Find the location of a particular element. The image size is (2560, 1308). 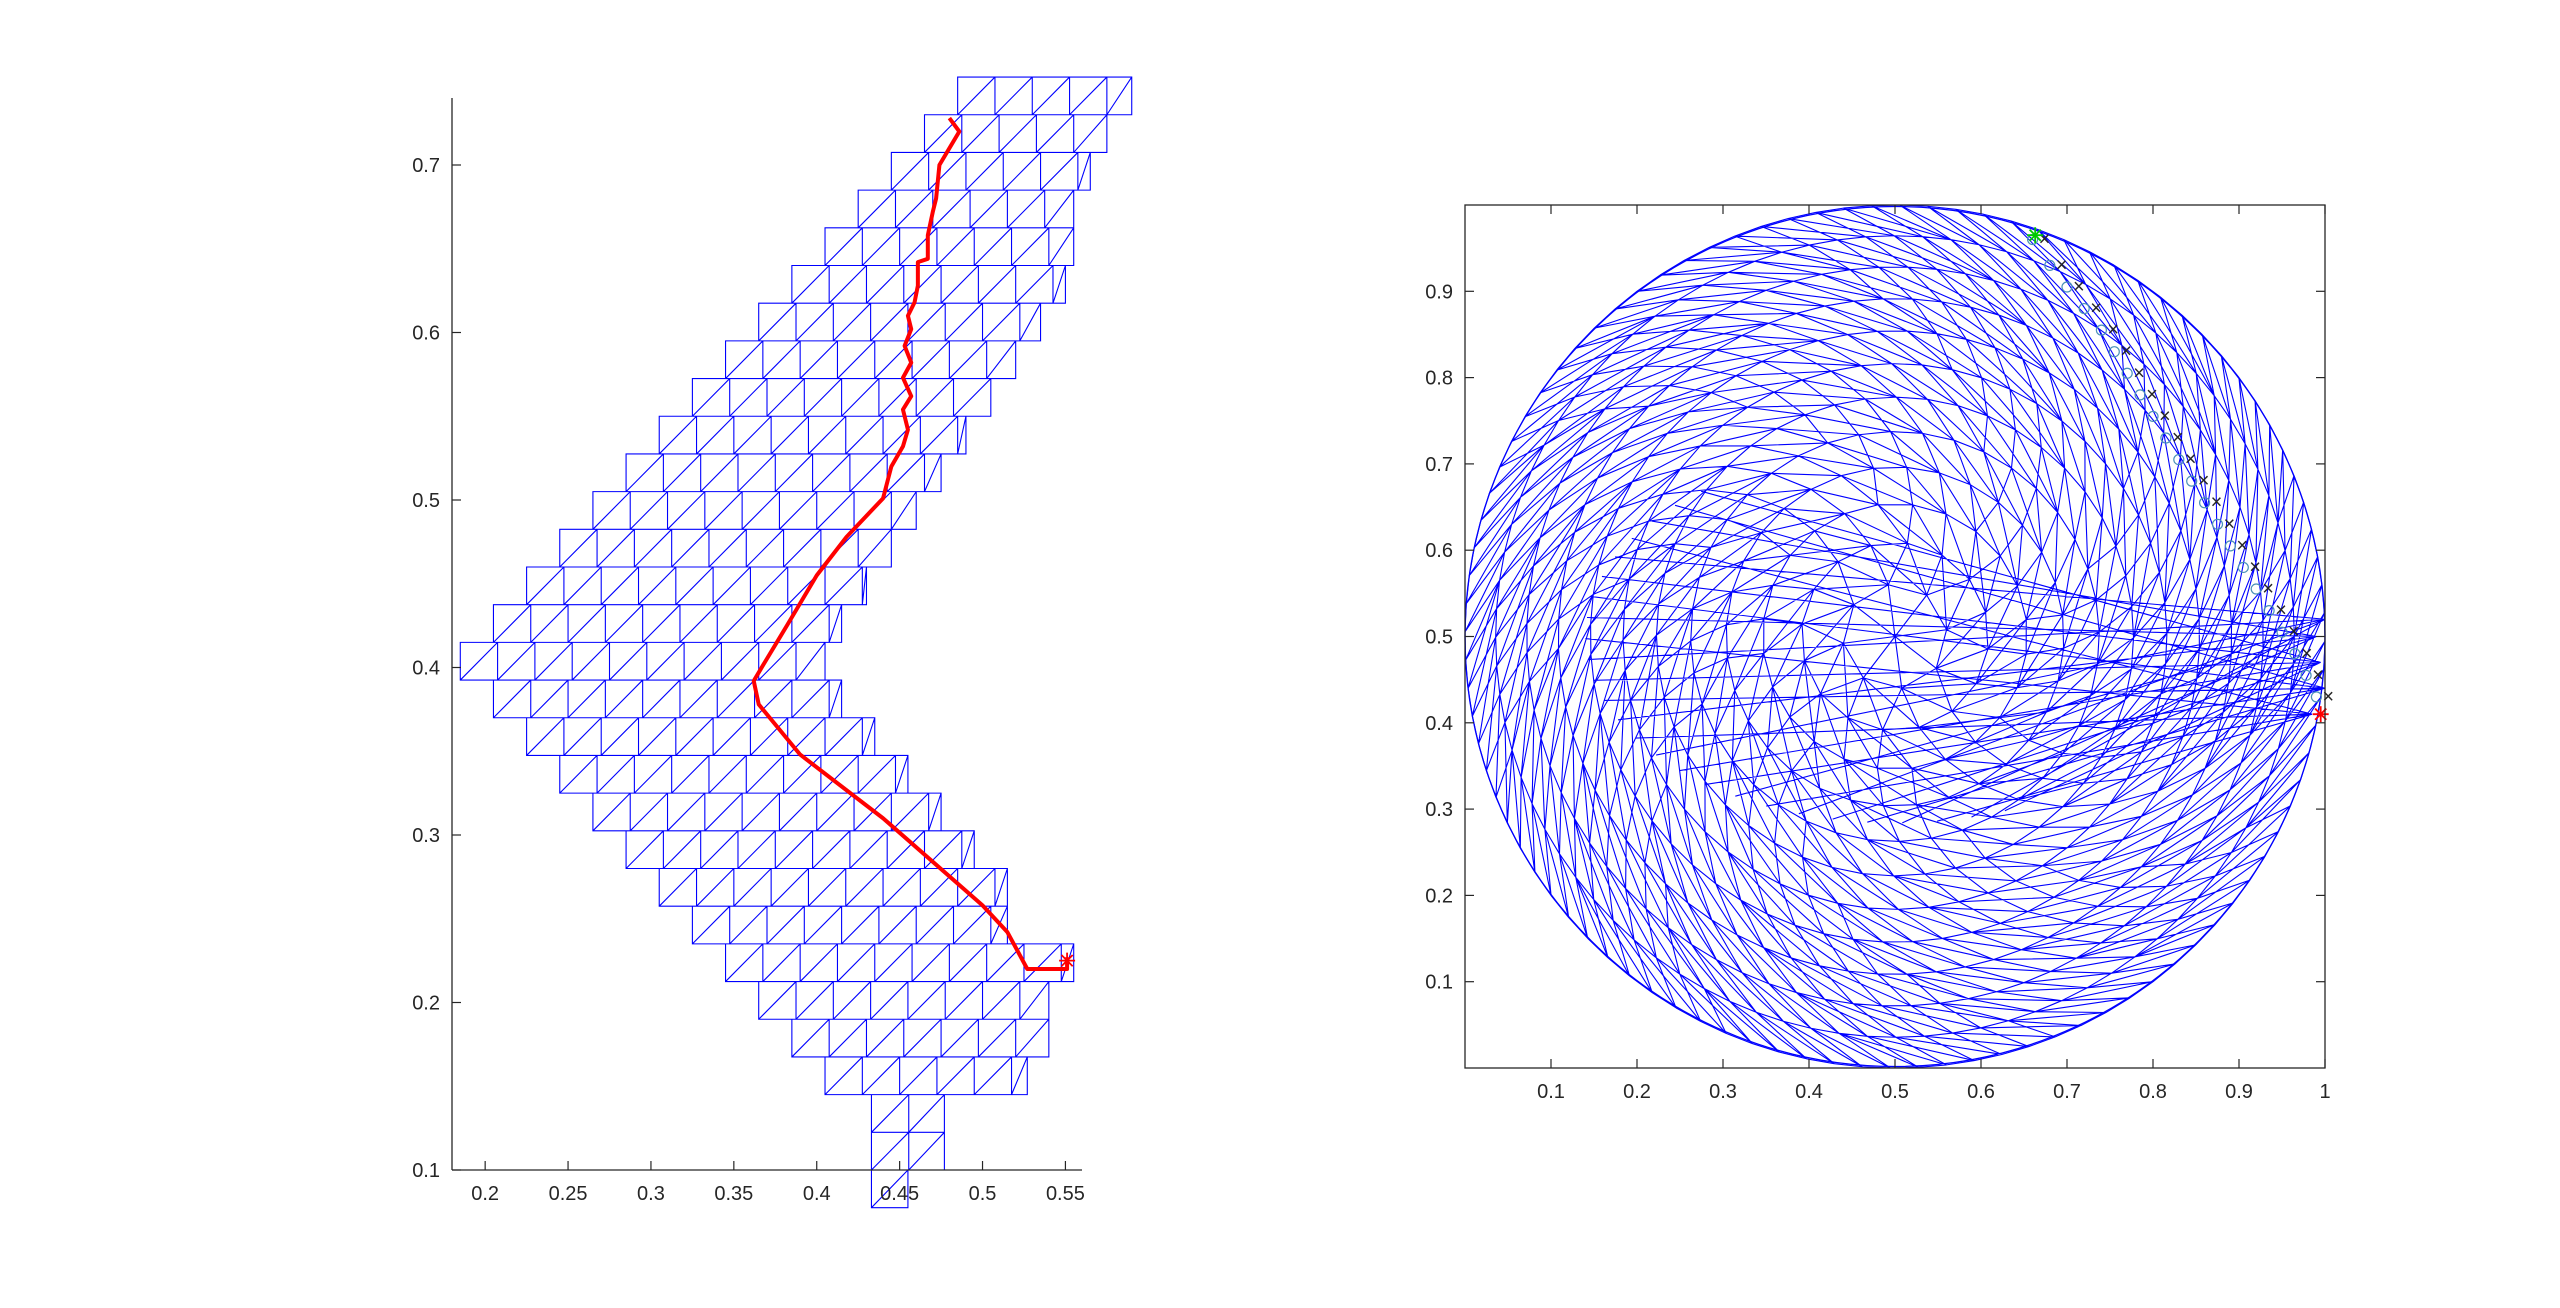

right-y-tick-label: 0.6 is located at coordinates (1439, 551).